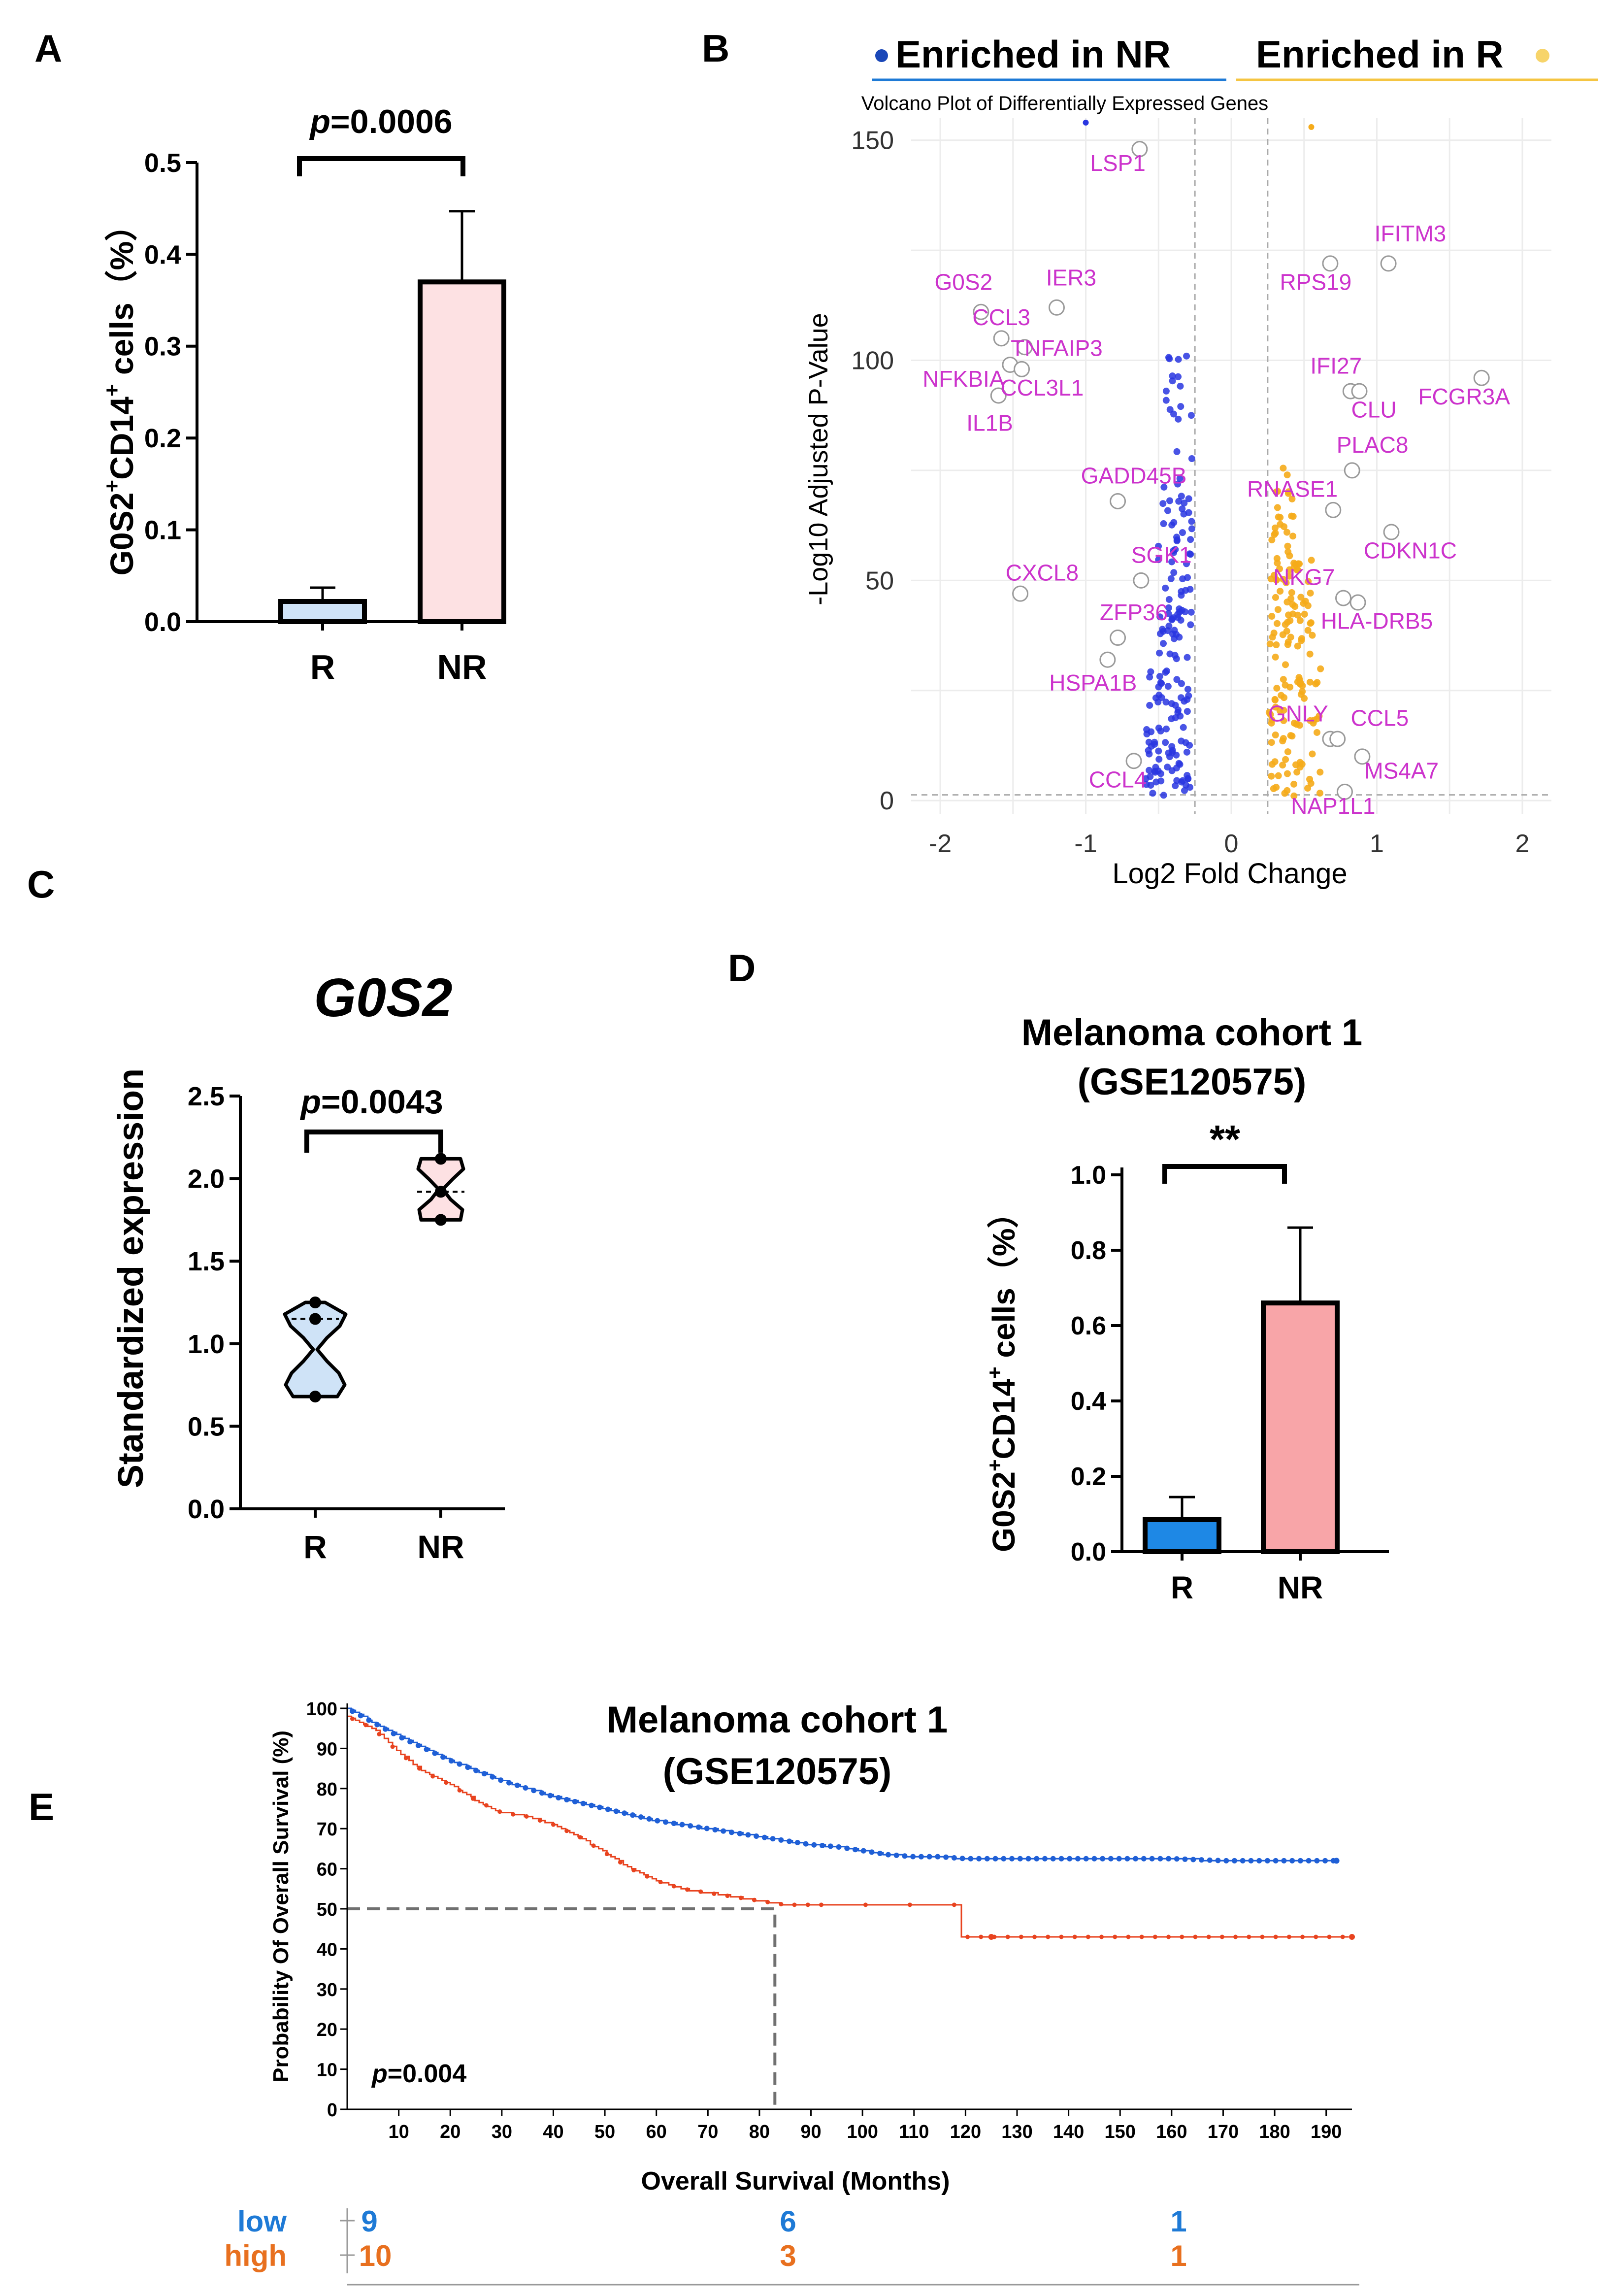  I want to click on volcano-x-tick-label: -2, so click(941, 844).